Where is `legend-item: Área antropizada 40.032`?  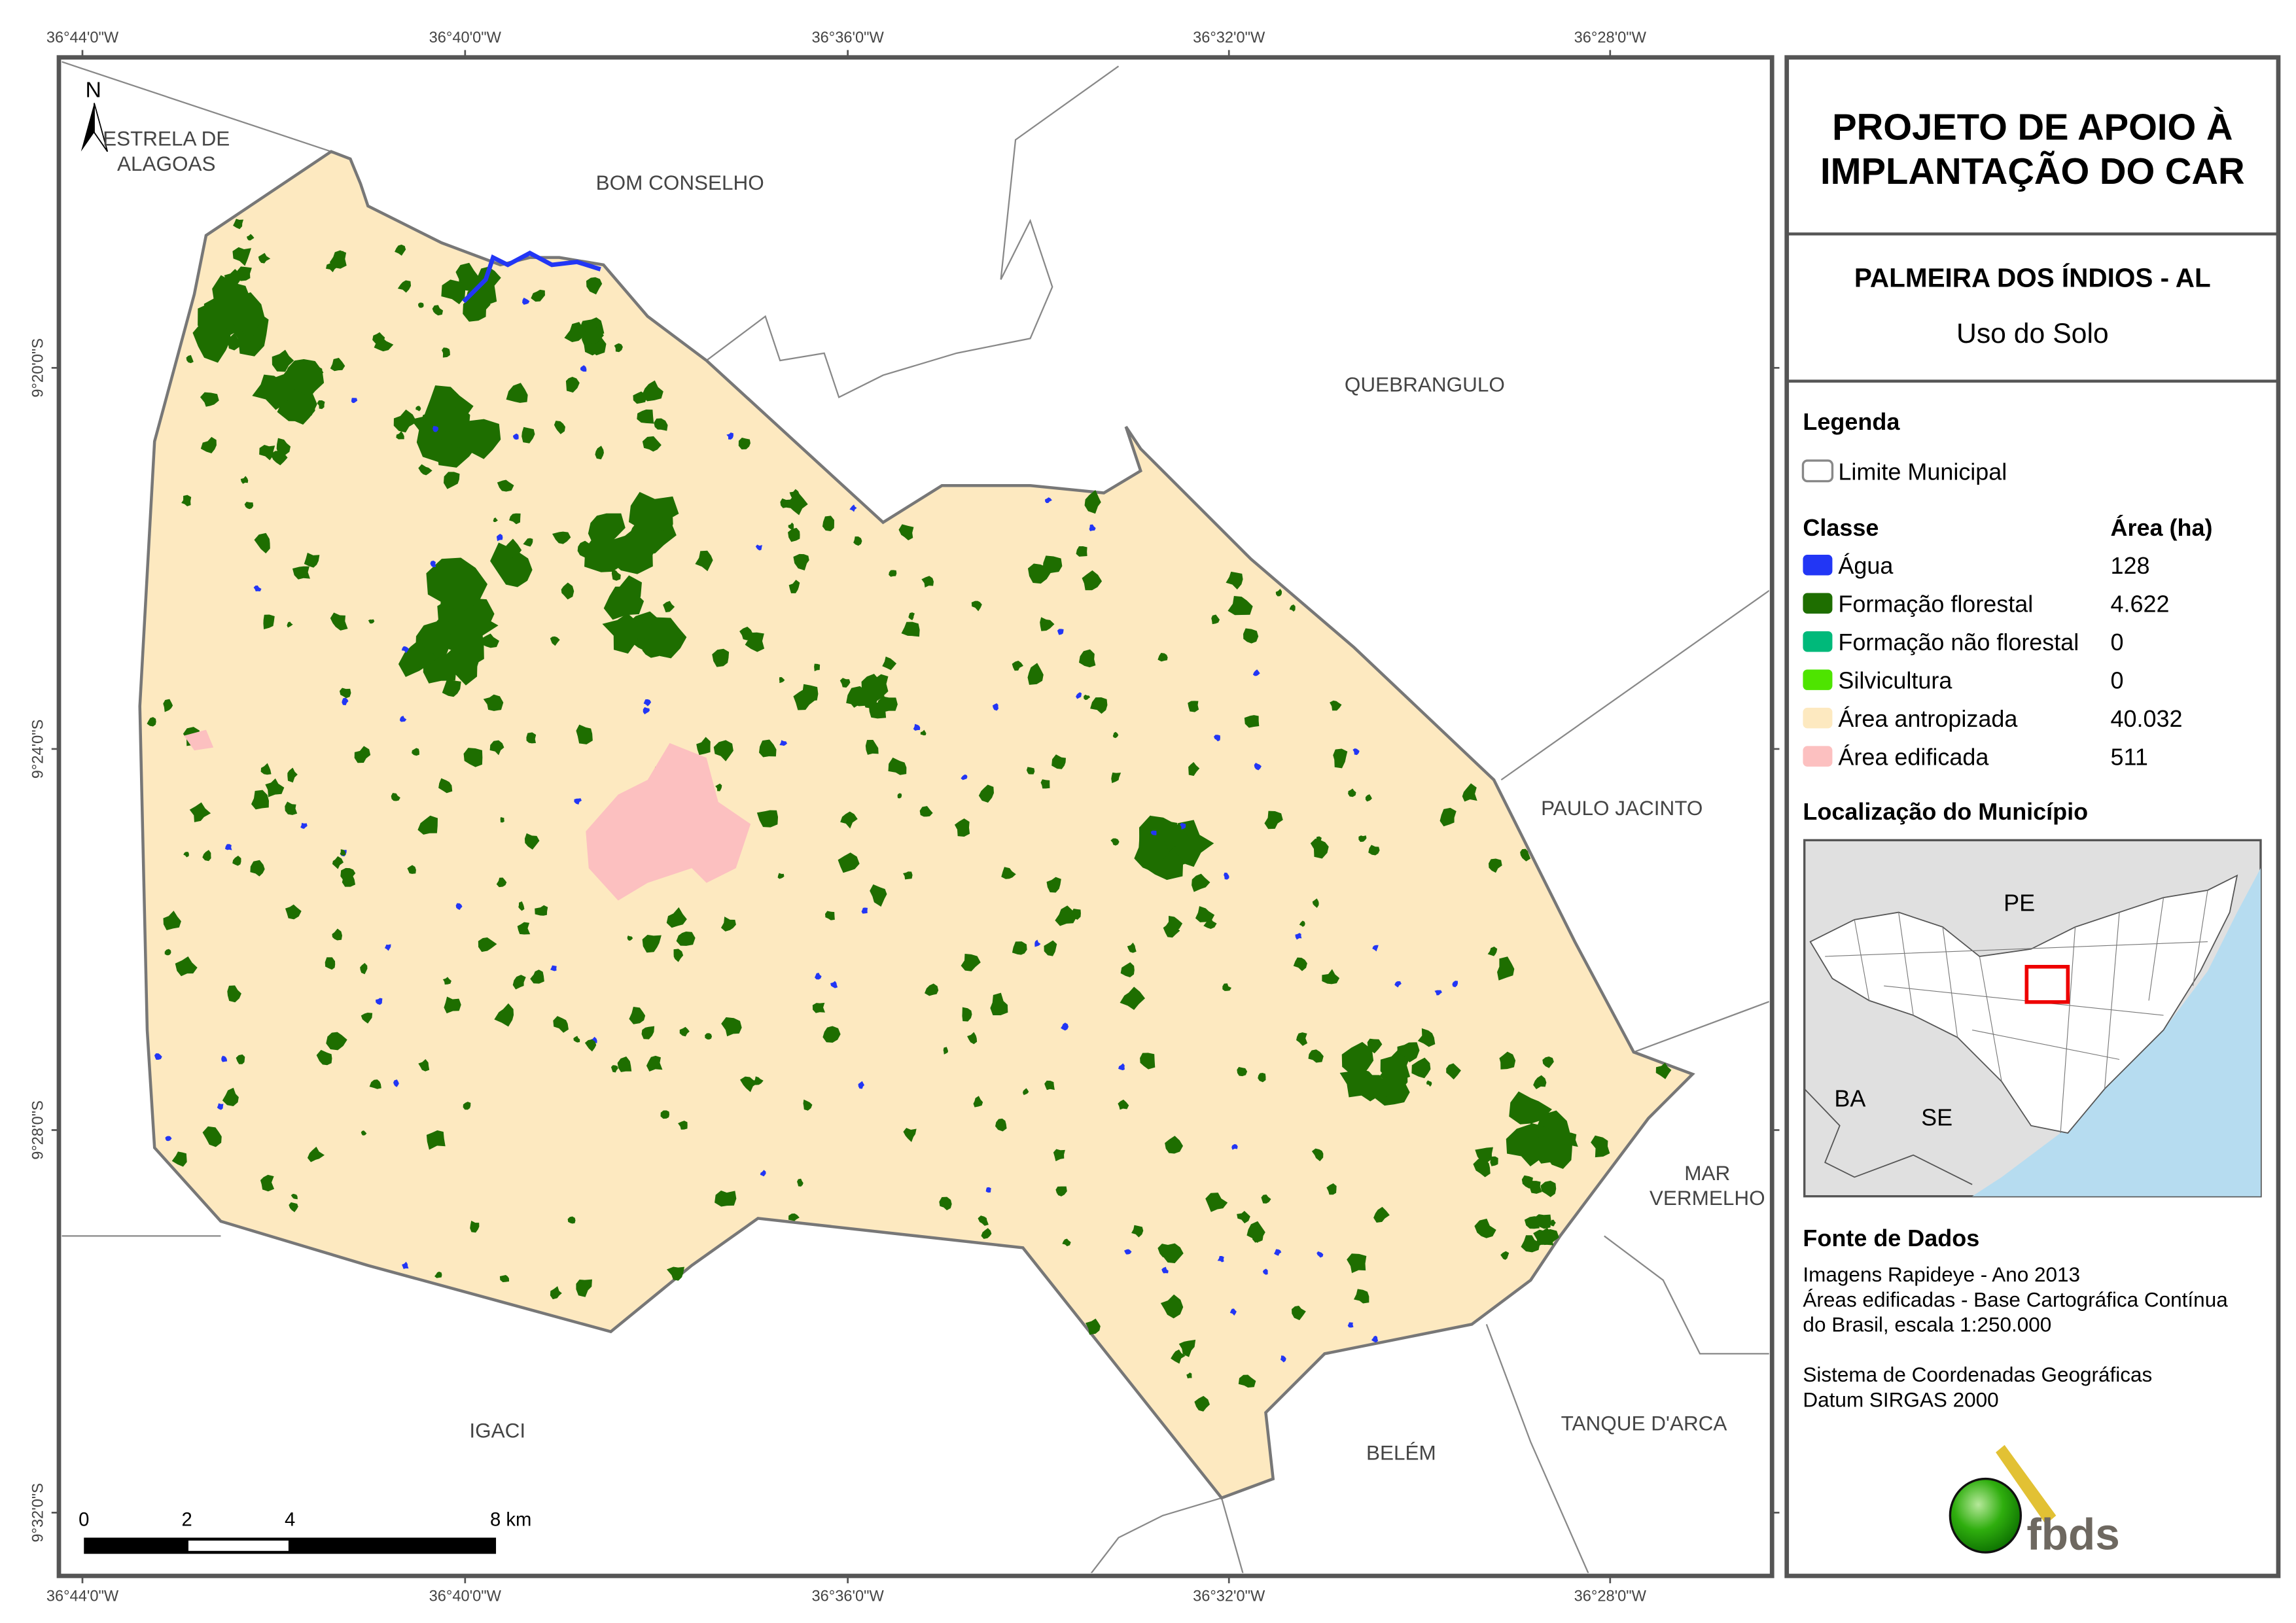 legend-item: Área antropizada 40.032 is located at coordinates (1993, 719).